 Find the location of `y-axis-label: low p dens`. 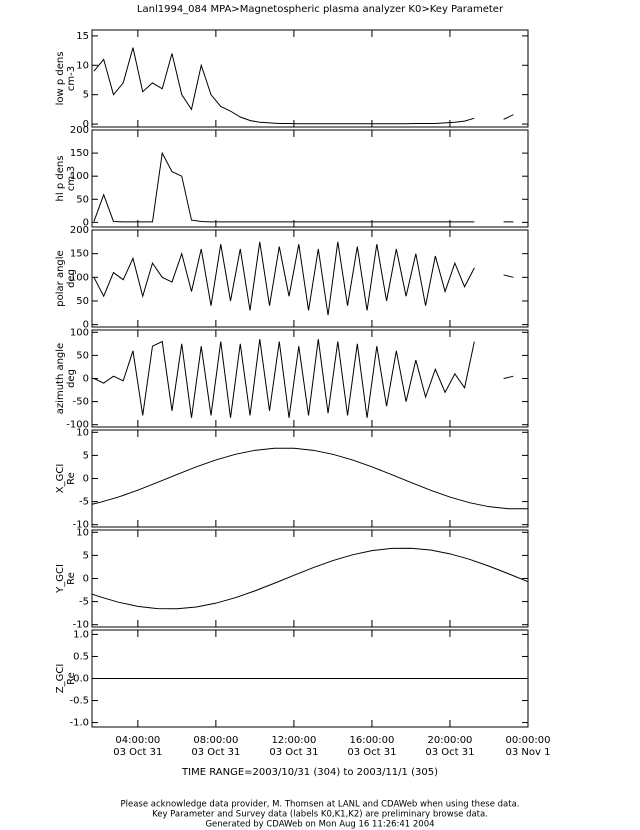

y-axis-label: low p dens is located at coordinates (60, 79).